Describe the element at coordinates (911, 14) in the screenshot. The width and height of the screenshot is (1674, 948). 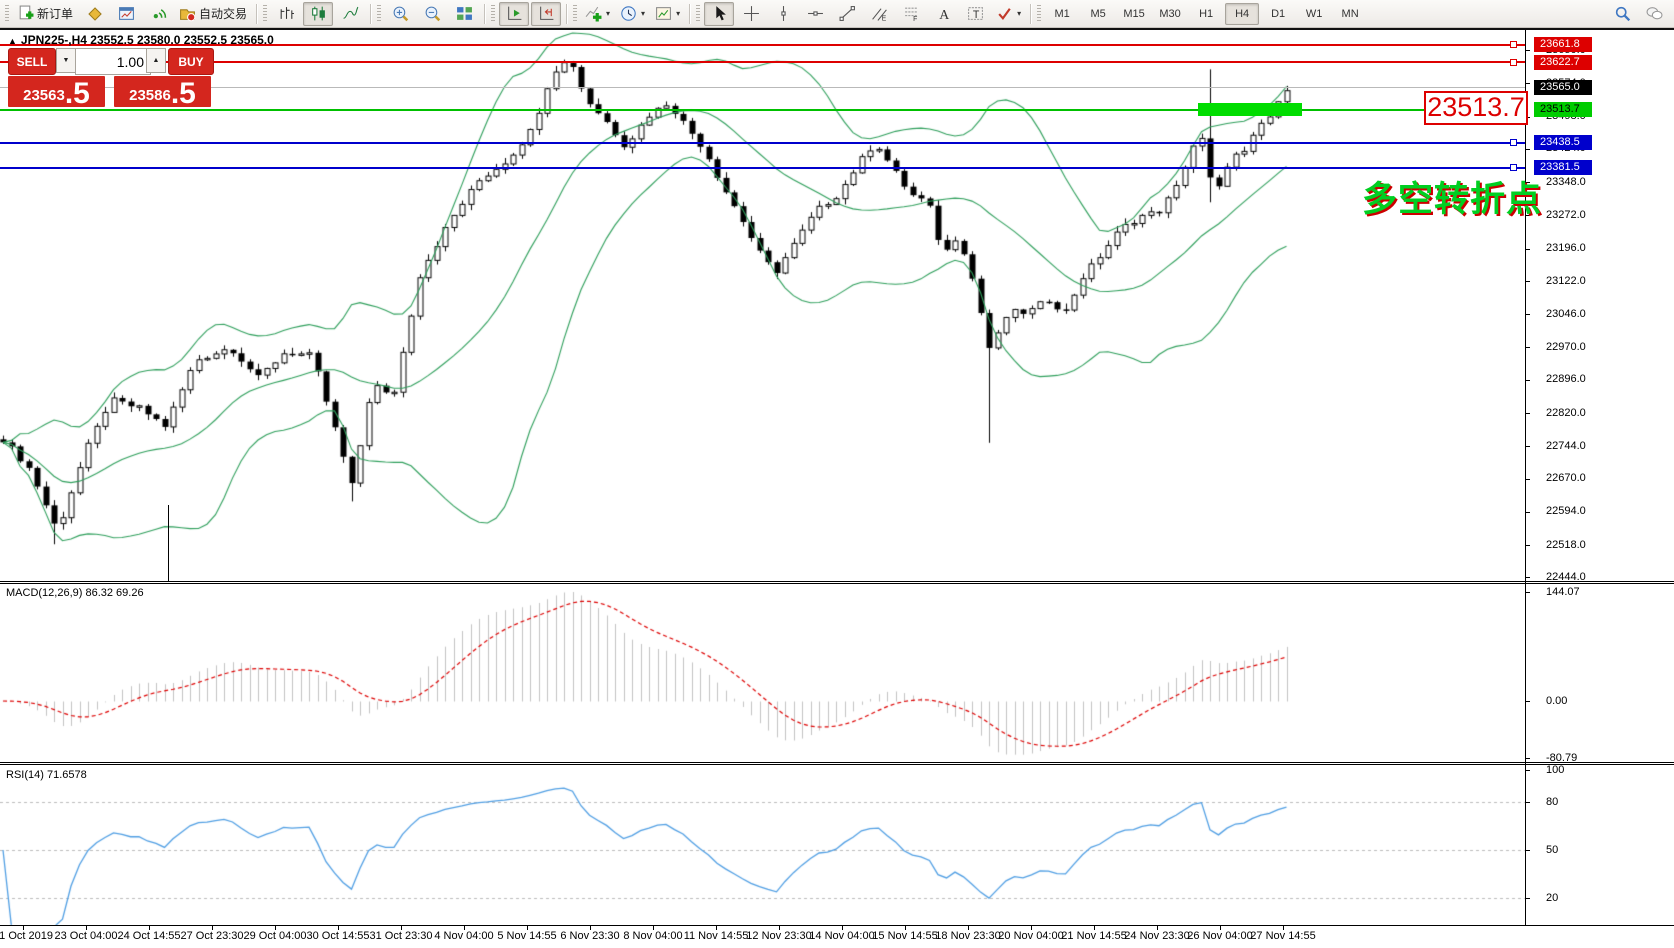
I see `fibonacci-button: F` at that location.